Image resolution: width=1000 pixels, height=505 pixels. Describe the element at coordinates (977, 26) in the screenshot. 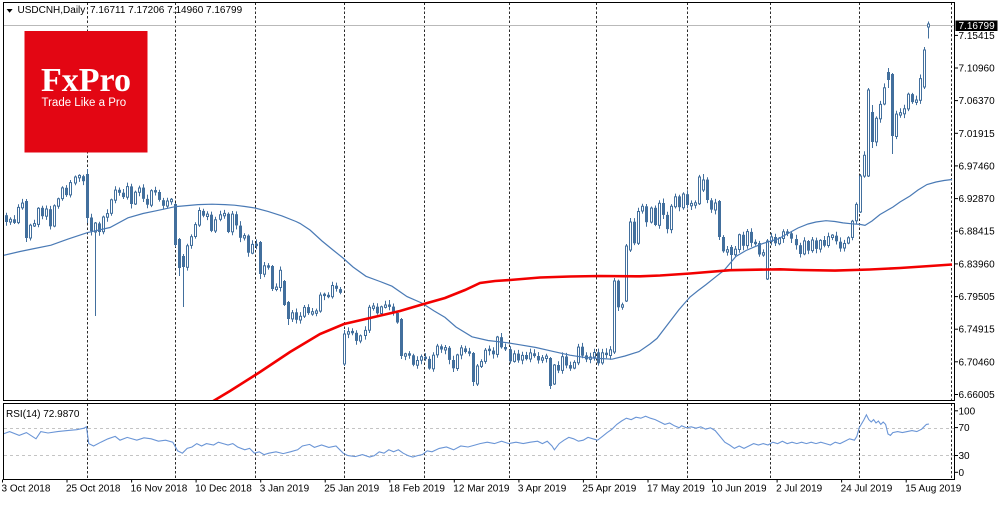

I see `svg-text: 7.16799` at that location.